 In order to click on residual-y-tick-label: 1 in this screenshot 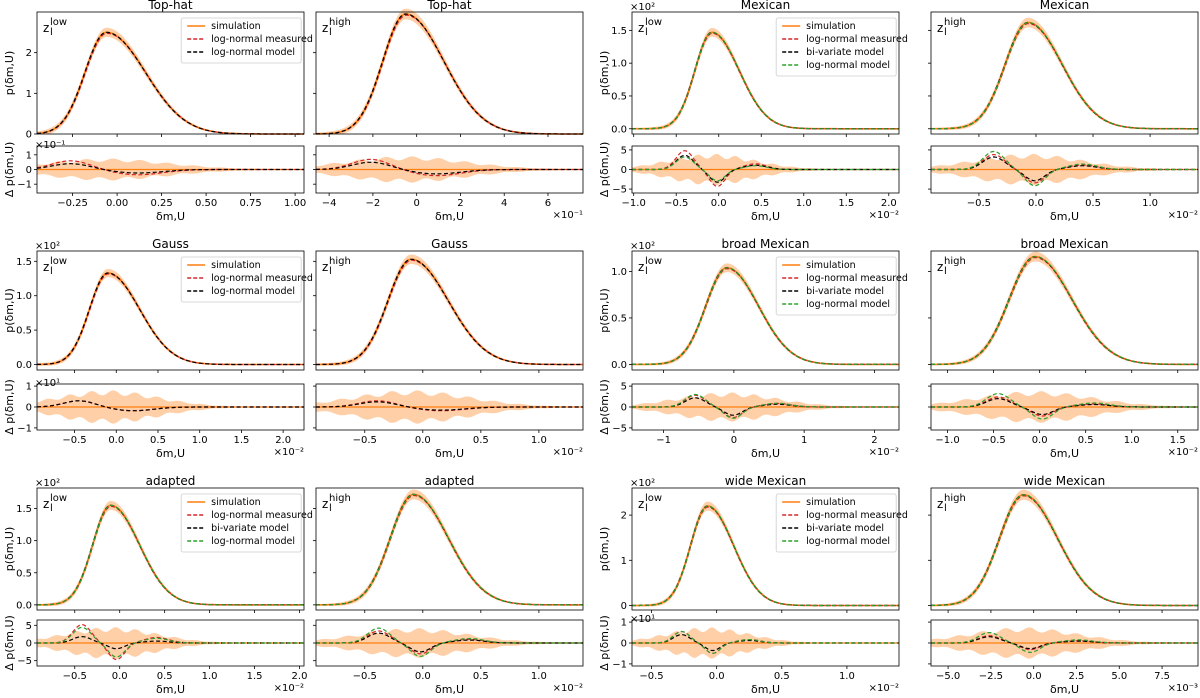, I will do `click(29, 387)`.